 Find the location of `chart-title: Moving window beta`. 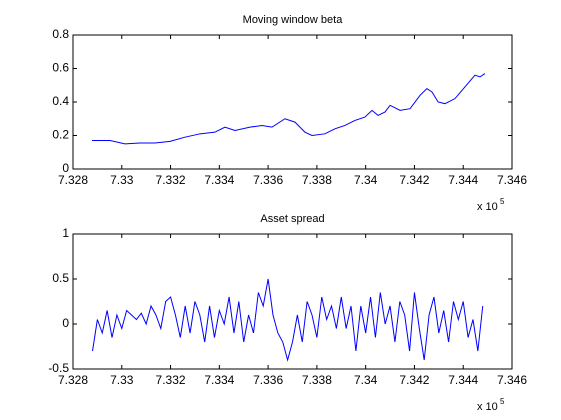

chart-title: Moving window beta is located at coordinates (293, 20).